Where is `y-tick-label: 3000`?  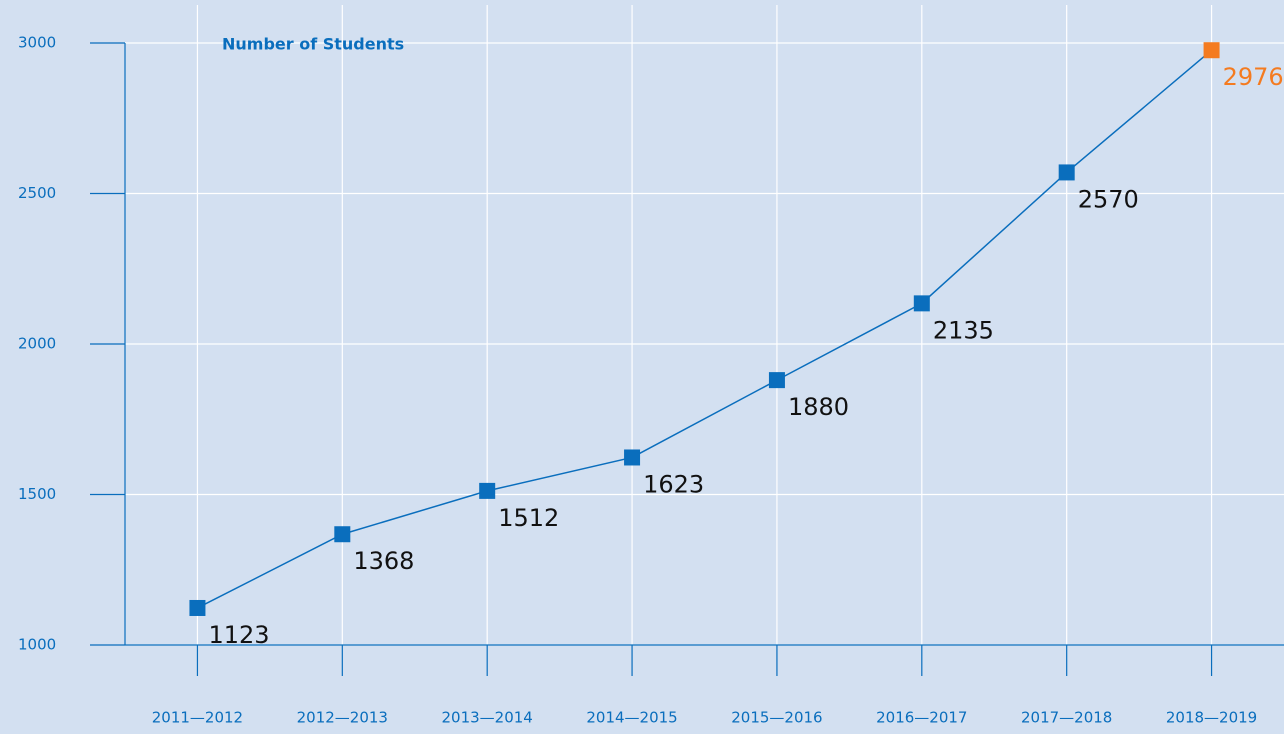 y-tick-label: 3000 is located at coordinates (37, 43).